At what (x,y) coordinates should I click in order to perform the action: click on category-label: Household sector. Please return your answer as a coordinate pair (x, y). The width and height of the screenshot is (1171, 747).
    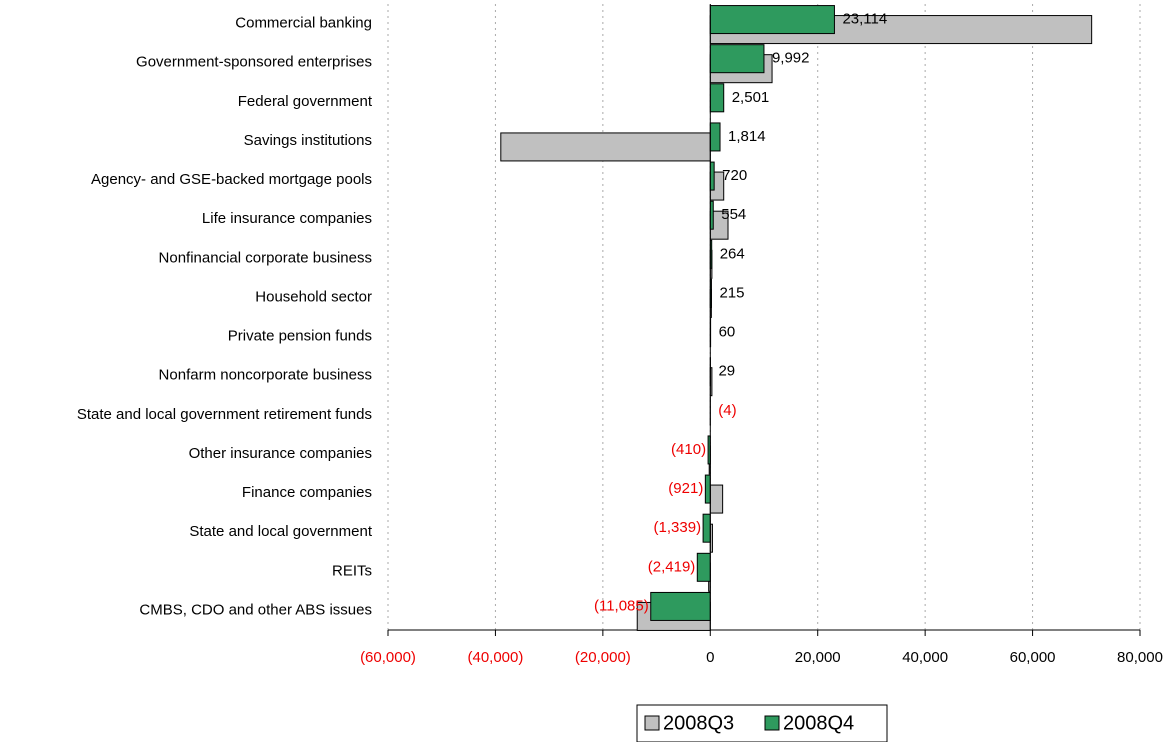
    Looking at the image, I should click on (313, 296).